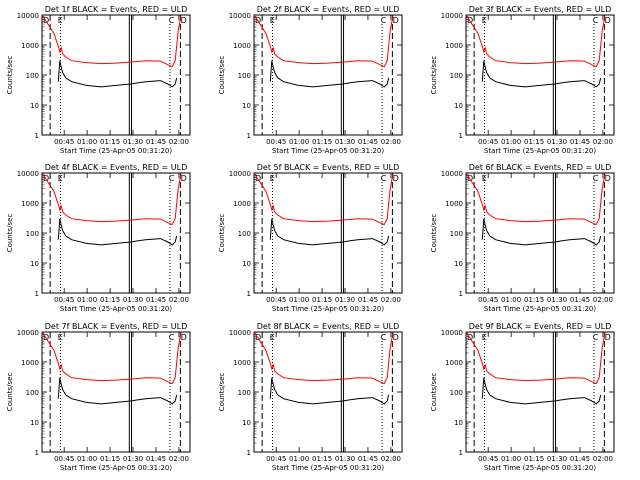 The image size is (640, 480). What do you see at coordinates (328, 9) in the screenshot?
I see `panel-title: Det 2f BLACK = Events, RED = ULD` at bounding box center [328, 9].